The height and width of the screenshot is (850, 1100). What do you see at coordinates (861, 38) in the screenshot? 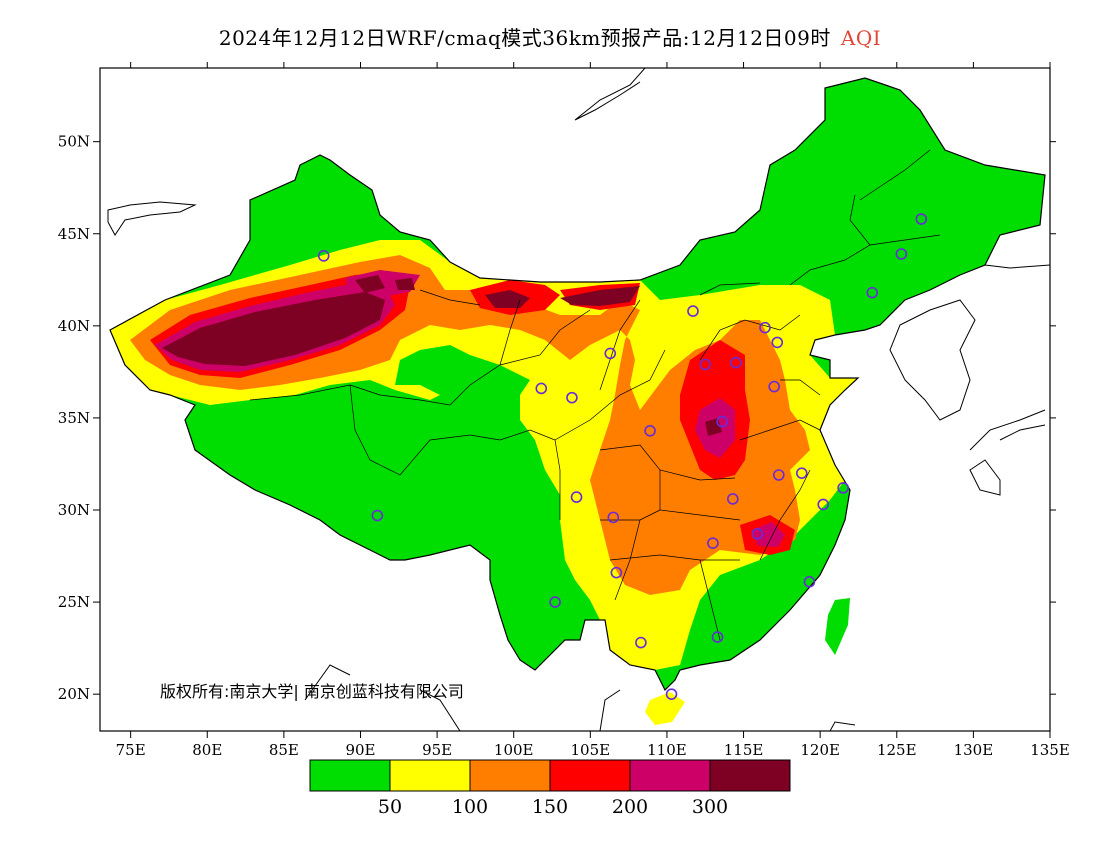
I see `title-variable: AQI` at bounding box center [861, 38].